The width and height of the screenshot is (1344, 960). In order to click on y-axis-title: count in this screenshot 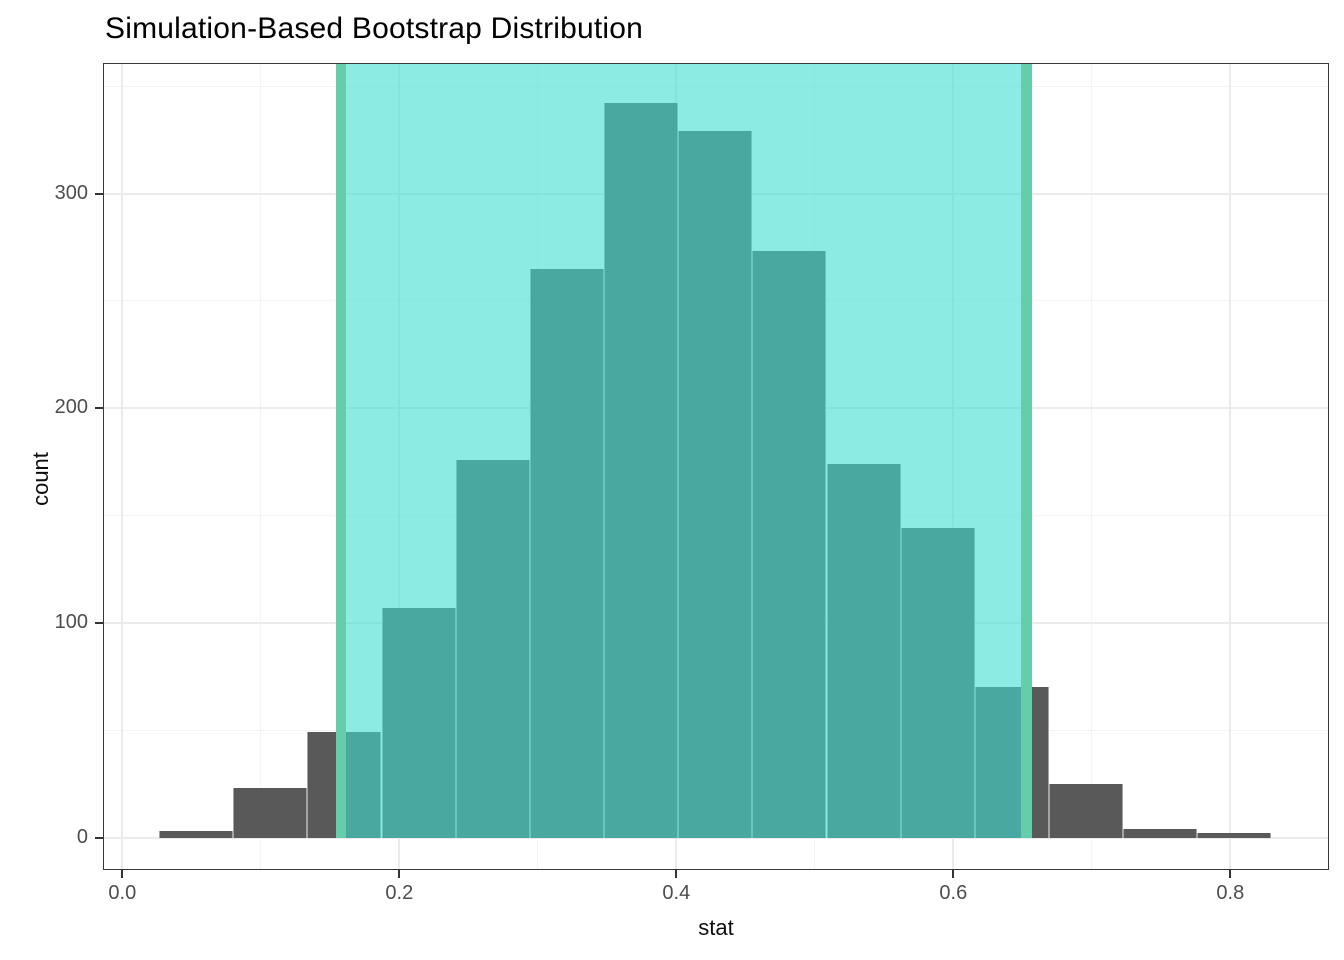, I will do `click(40, 479)`.